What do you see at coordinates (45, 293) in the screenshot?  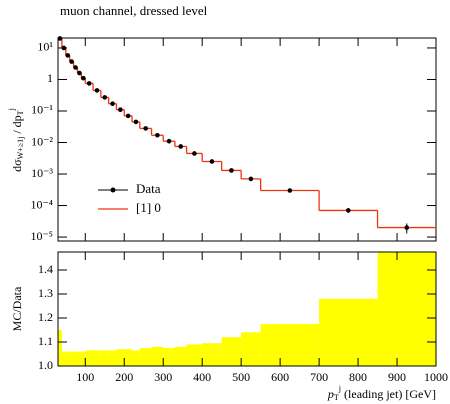 I see `ratio-y-tick-label: 1.3` at bounding box center [45, 293].